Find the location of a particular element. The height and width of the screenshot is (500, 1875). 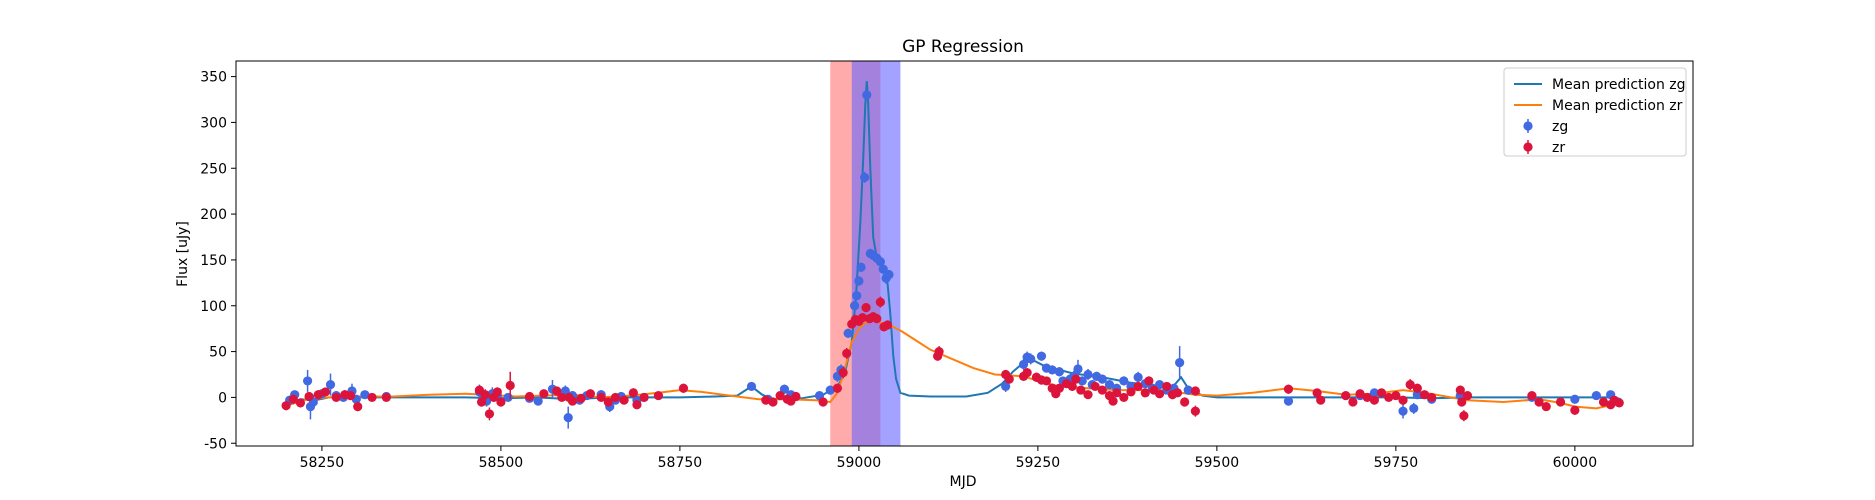

legend: Mean prediction zg Mean prediction zr zg zr is located at coordinates (1595, 112).